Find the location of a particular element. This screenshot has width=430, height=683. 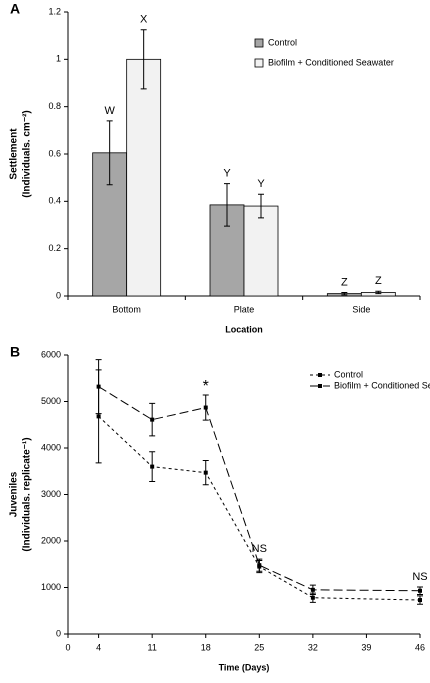

x-tick-label: 39 is located at coordinates (366, 647).